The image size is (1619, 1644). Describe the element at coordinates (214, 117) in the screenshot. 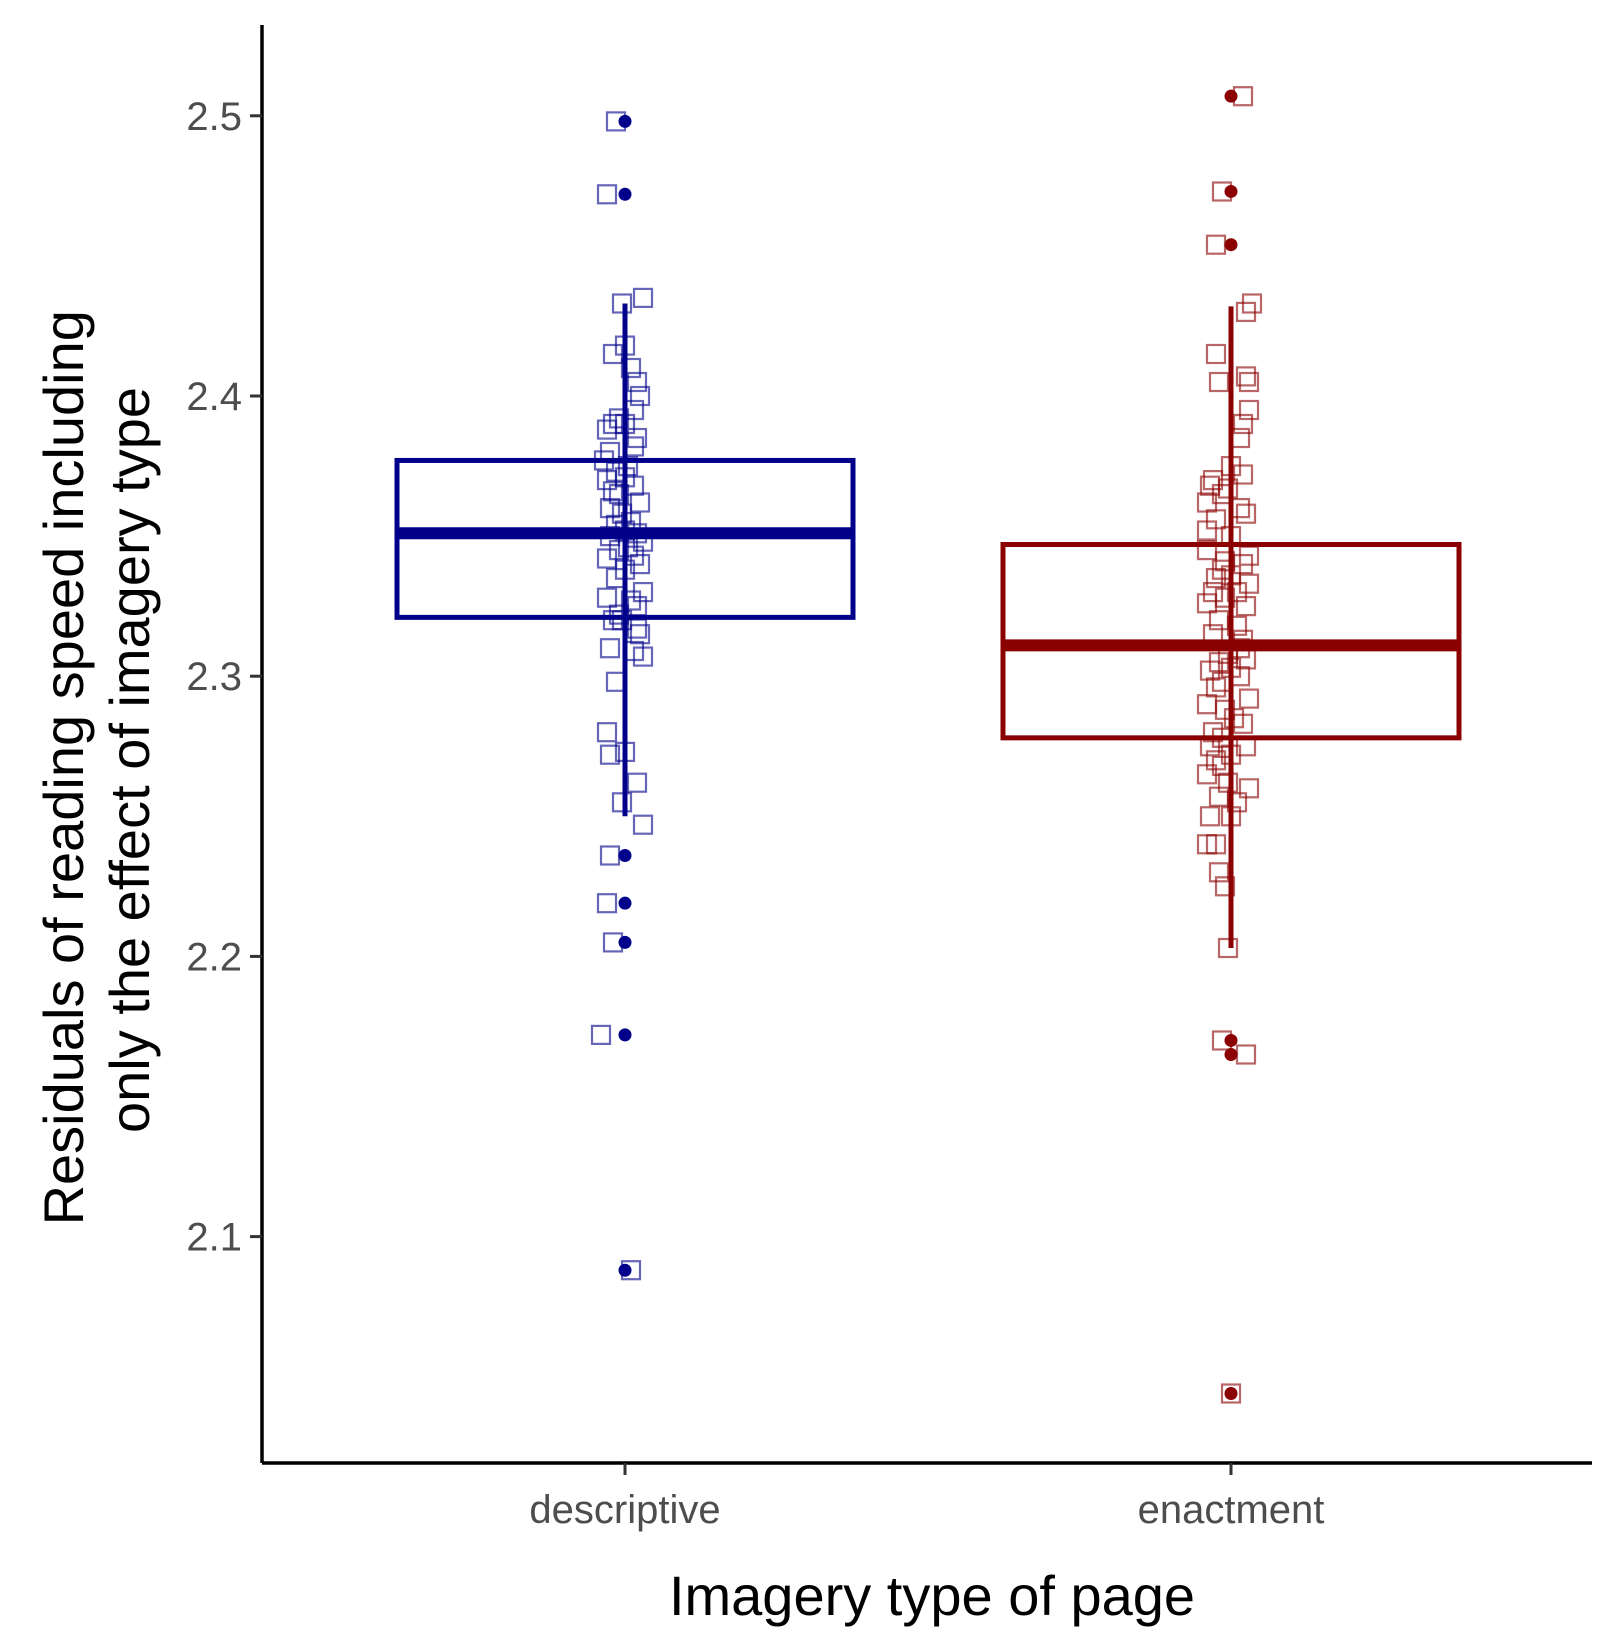

I see `y-tick-label: 2.5` at that location.